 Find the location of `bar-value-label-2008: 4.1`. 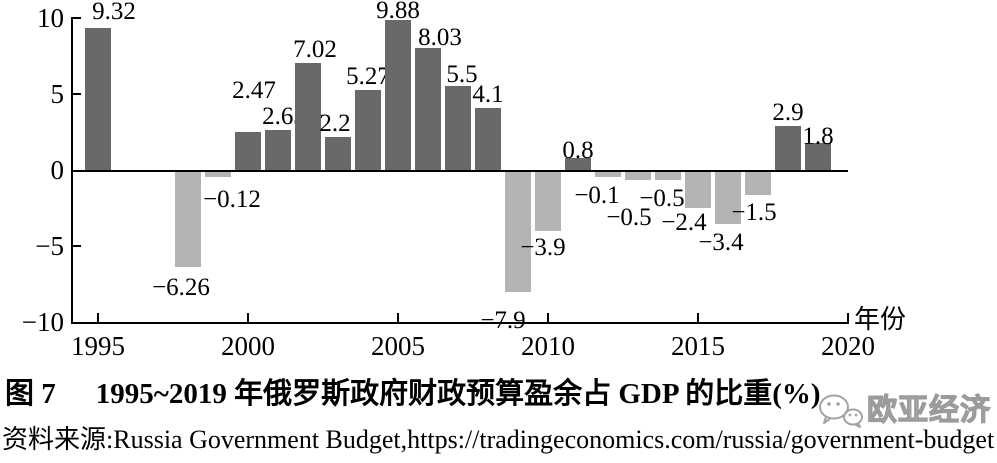

bar-value-label-2008: 4.1 is located at coordinates (488, 94).